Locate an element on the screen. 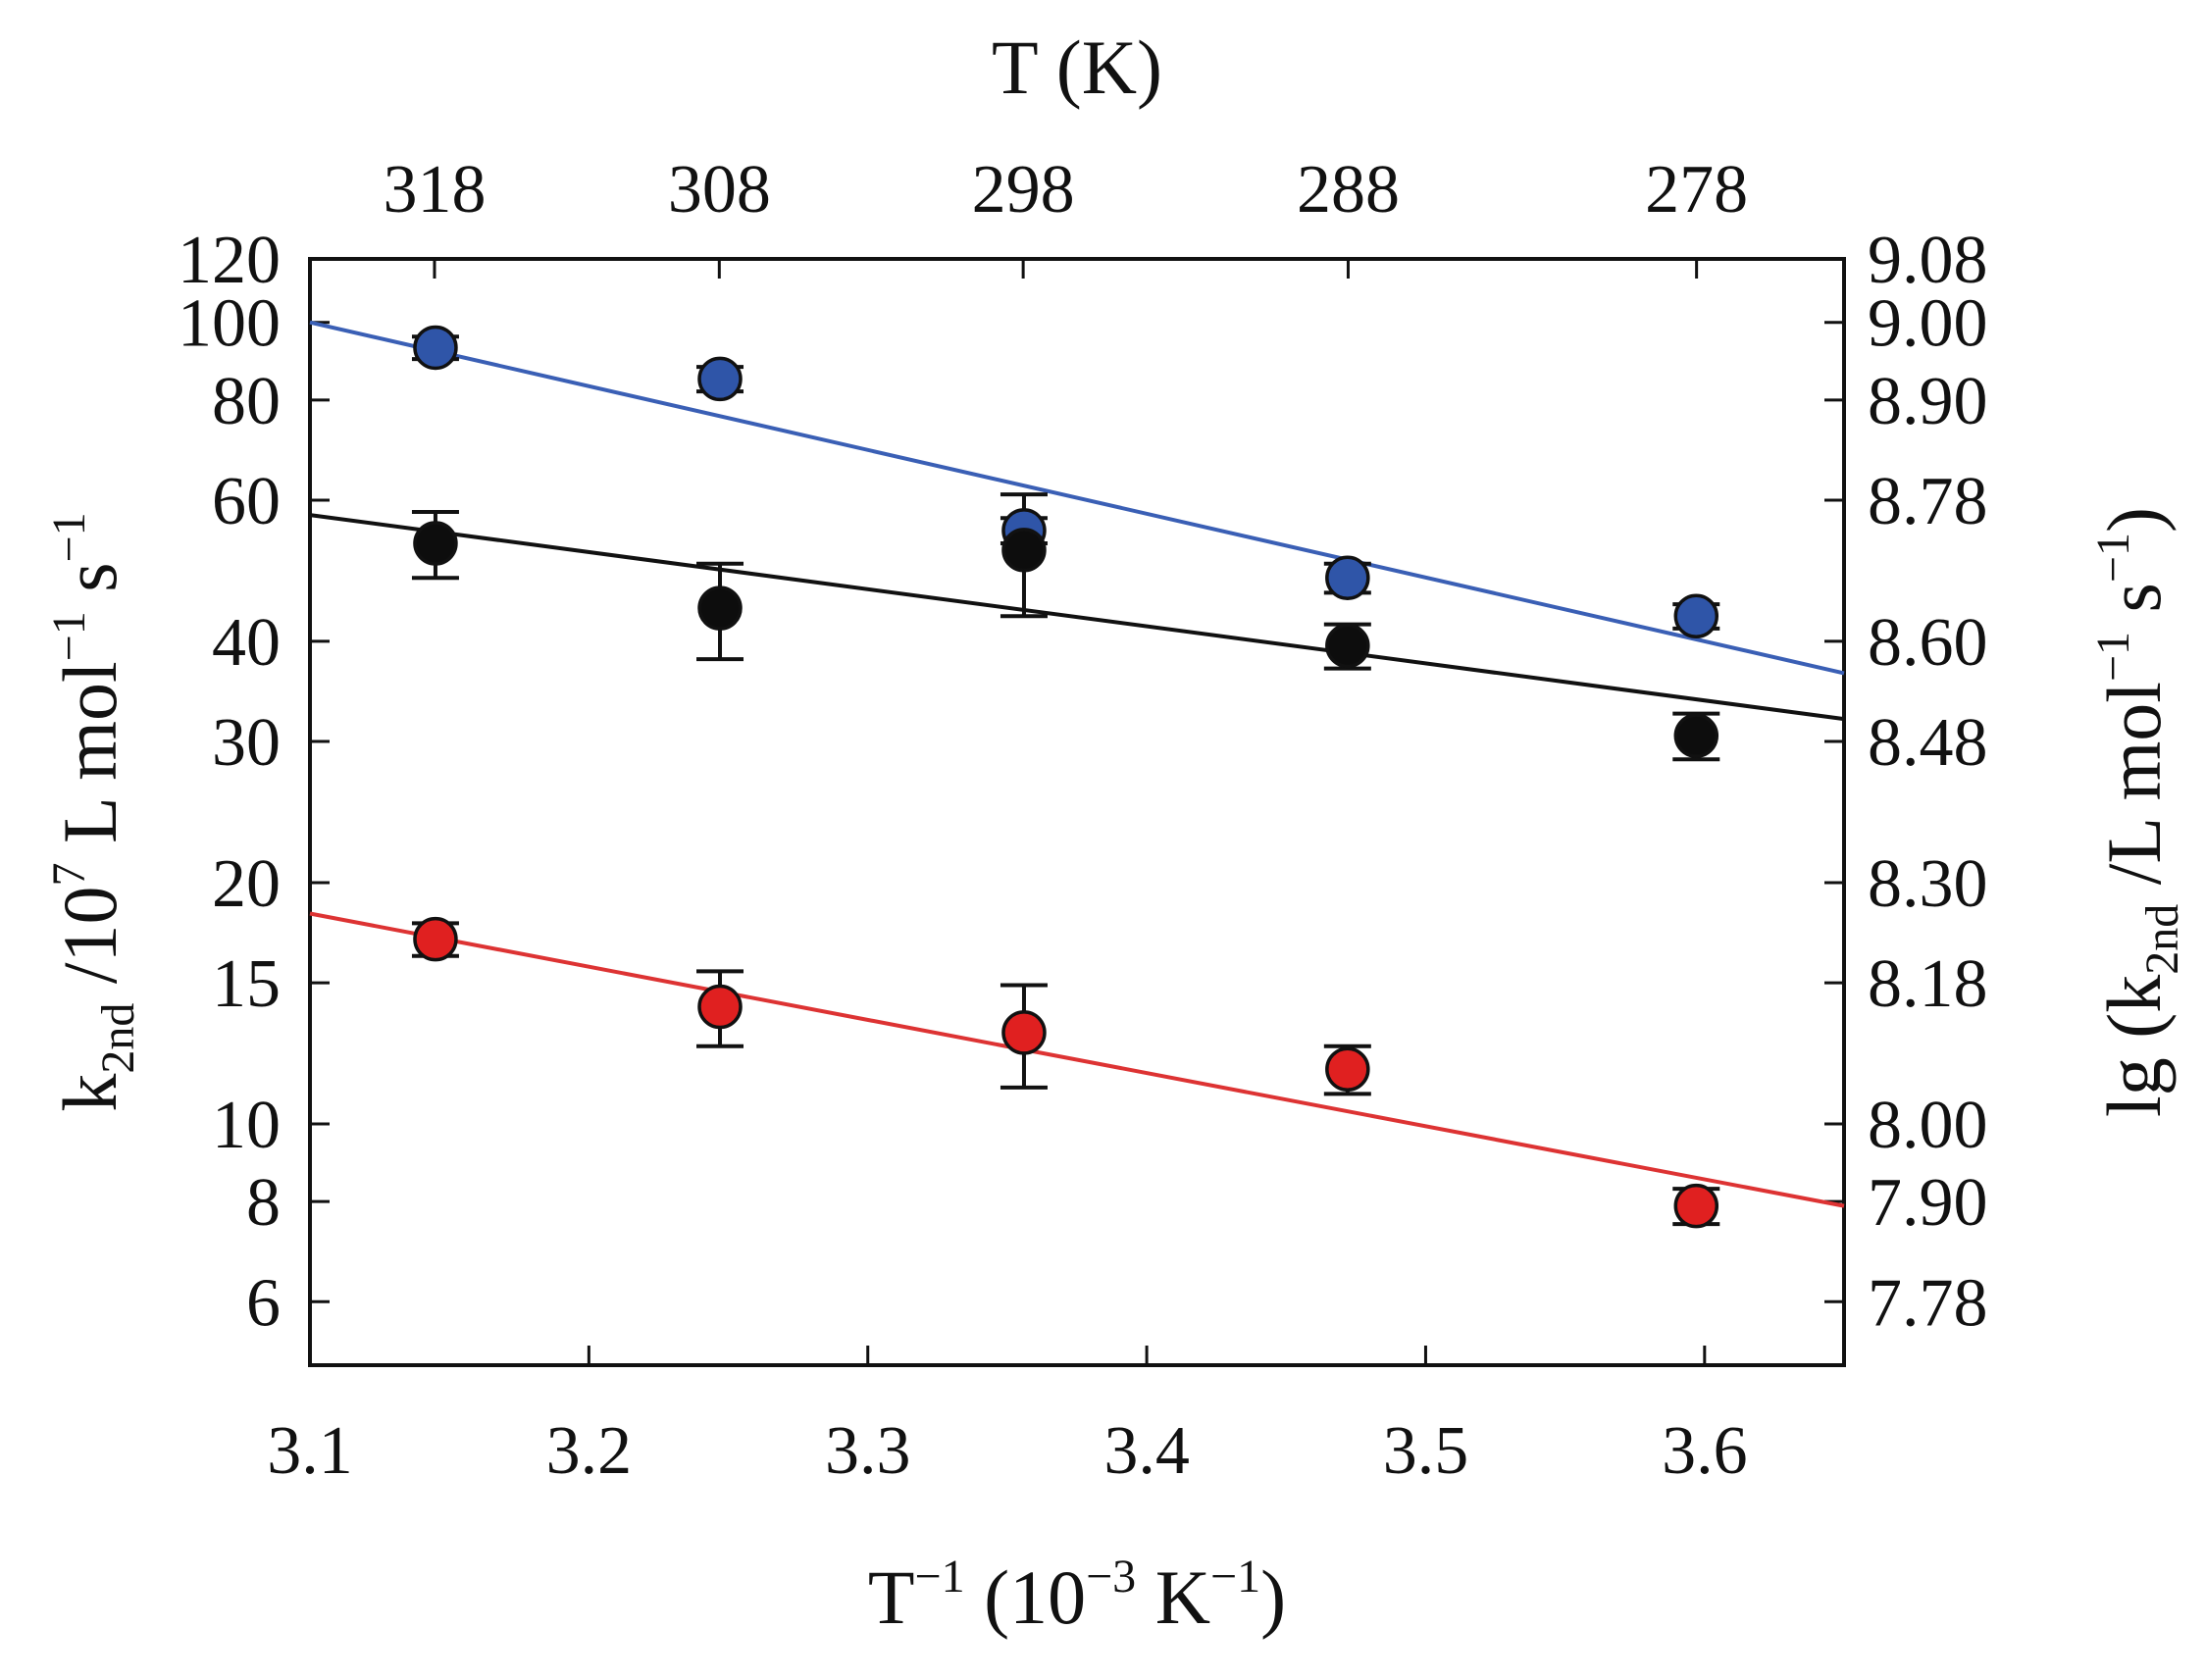  x-tick-label: 3.3 is located at coordinates (868, 1451).